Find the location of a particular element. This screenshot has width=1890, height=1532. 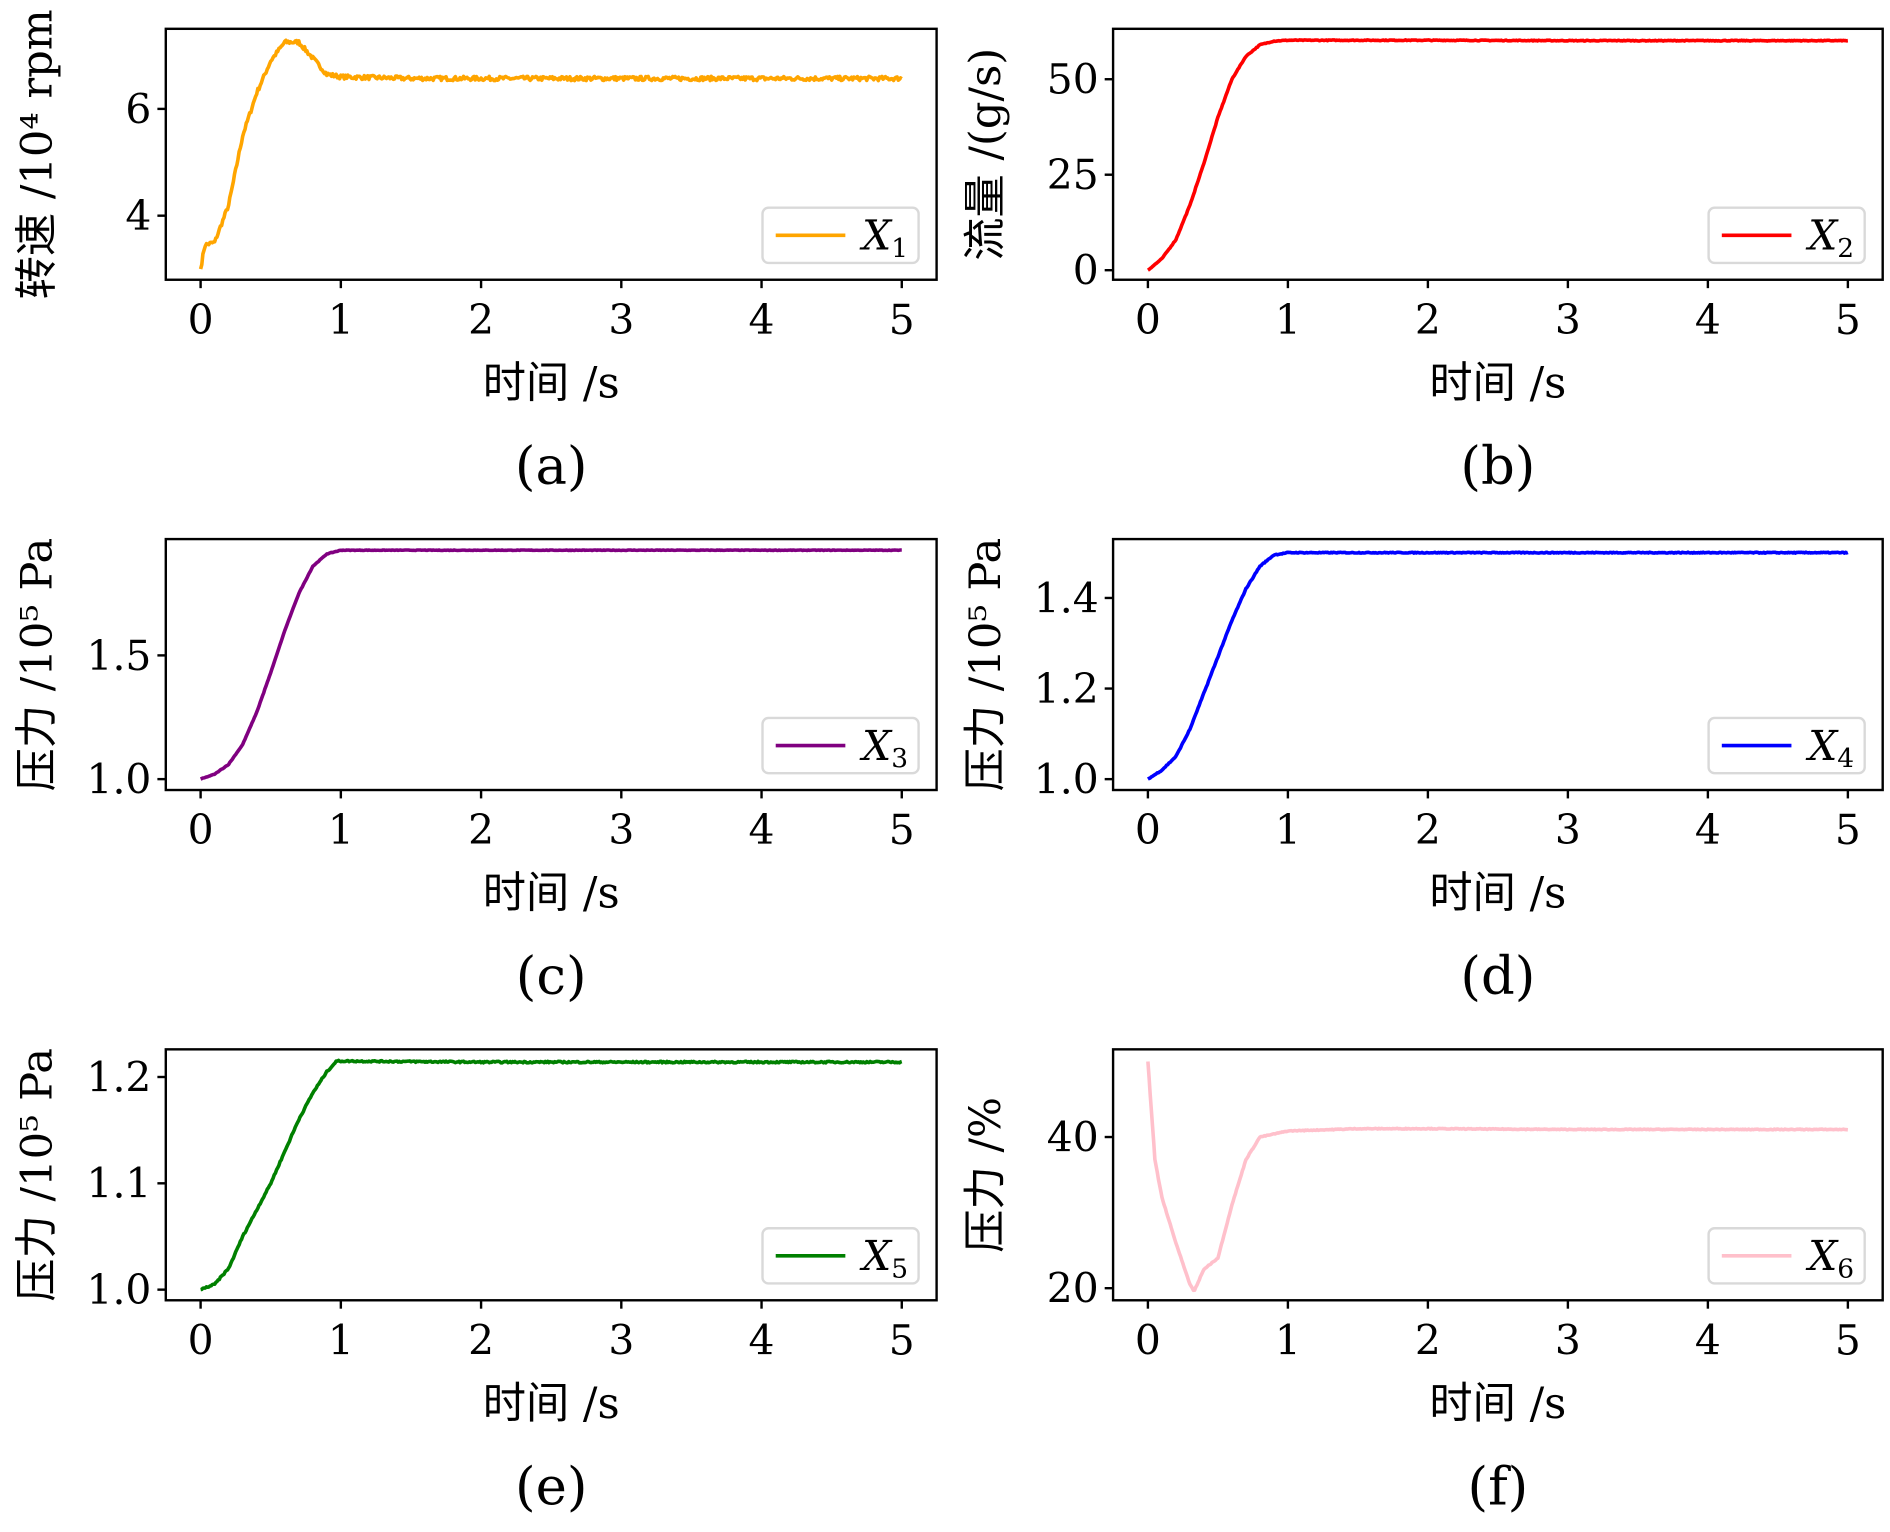

panel-caption: (f) is located at coordinates (1498, 1486).